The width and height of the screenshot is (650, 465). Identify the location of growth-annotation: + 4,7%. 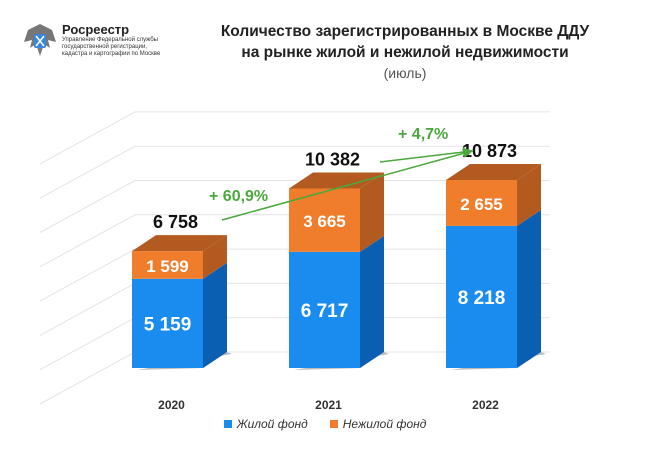
(423, 134).